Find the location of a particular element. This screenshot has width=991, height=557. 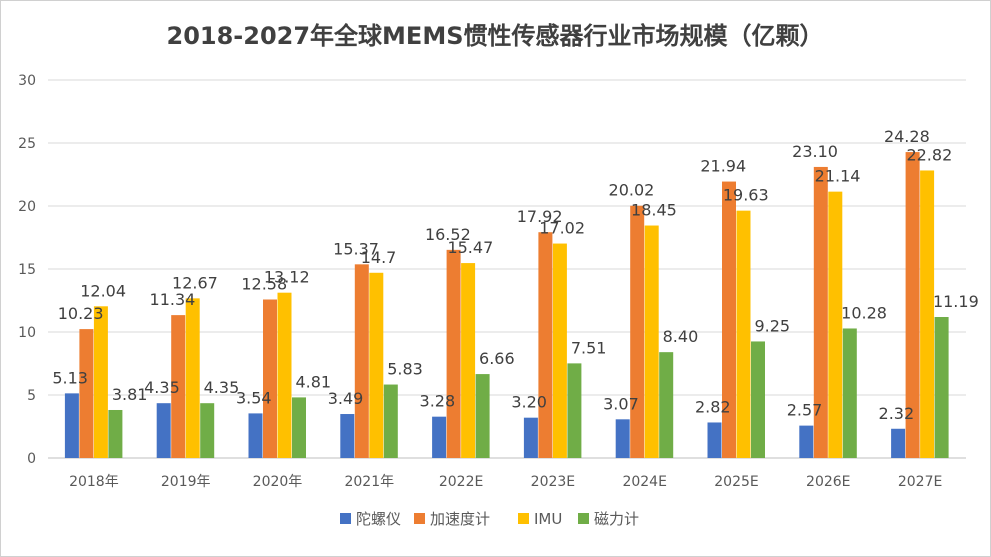

x-tick-label: 2024E is located at coordinates (644, 482).